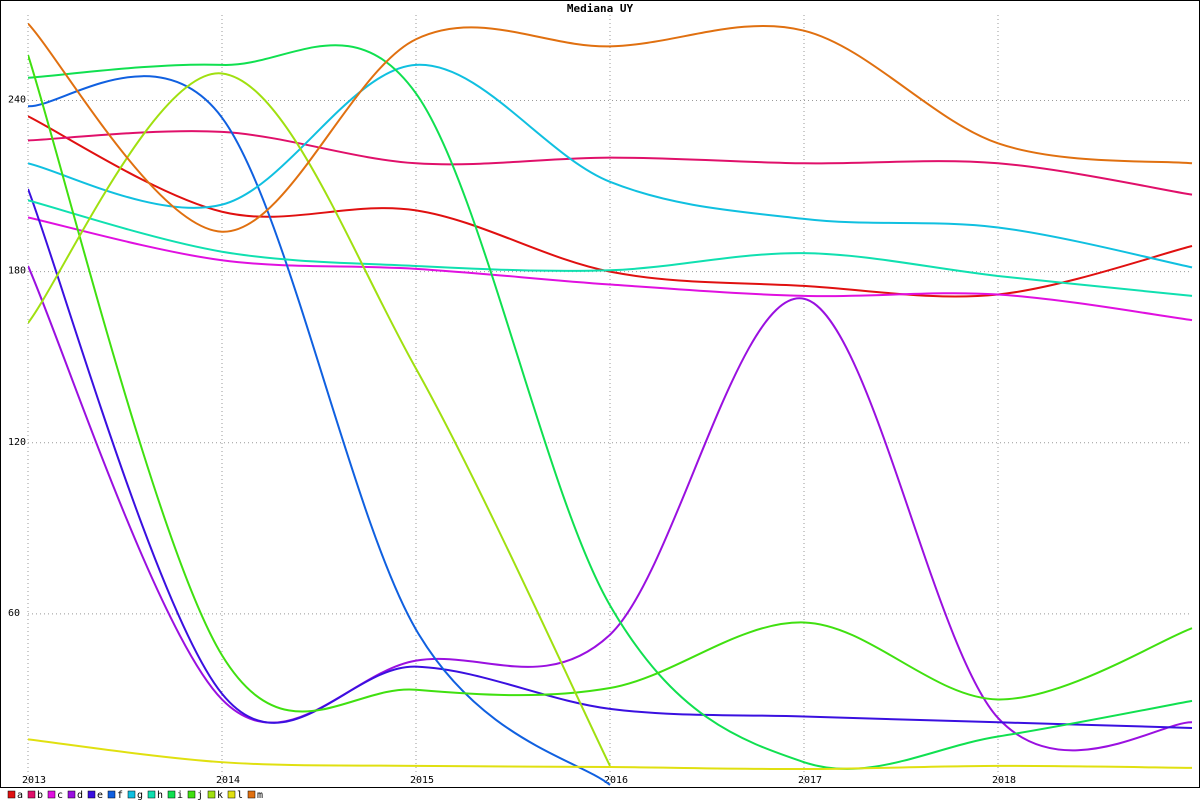 This screenshot has height=804, width=1200. I want to click on y-tick-label: 60, so click(14, 613).